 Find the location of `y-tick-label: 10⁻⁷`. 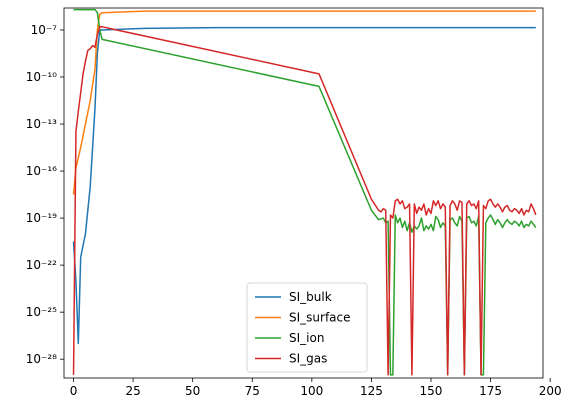

y-tick-label: 10⁻⁷ is located at coordinates (44, 30).